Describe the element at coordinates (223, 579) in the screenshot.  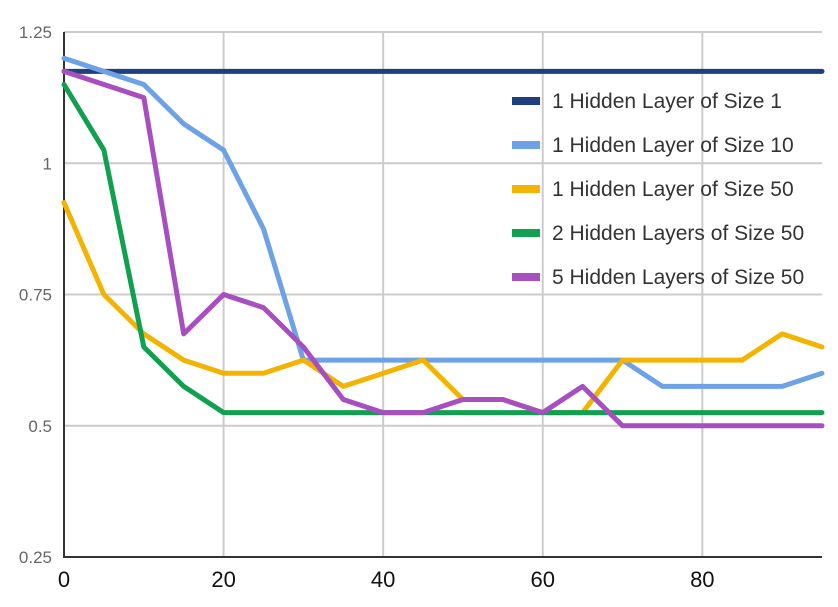
I see `x-tick-label: 20` at that location.